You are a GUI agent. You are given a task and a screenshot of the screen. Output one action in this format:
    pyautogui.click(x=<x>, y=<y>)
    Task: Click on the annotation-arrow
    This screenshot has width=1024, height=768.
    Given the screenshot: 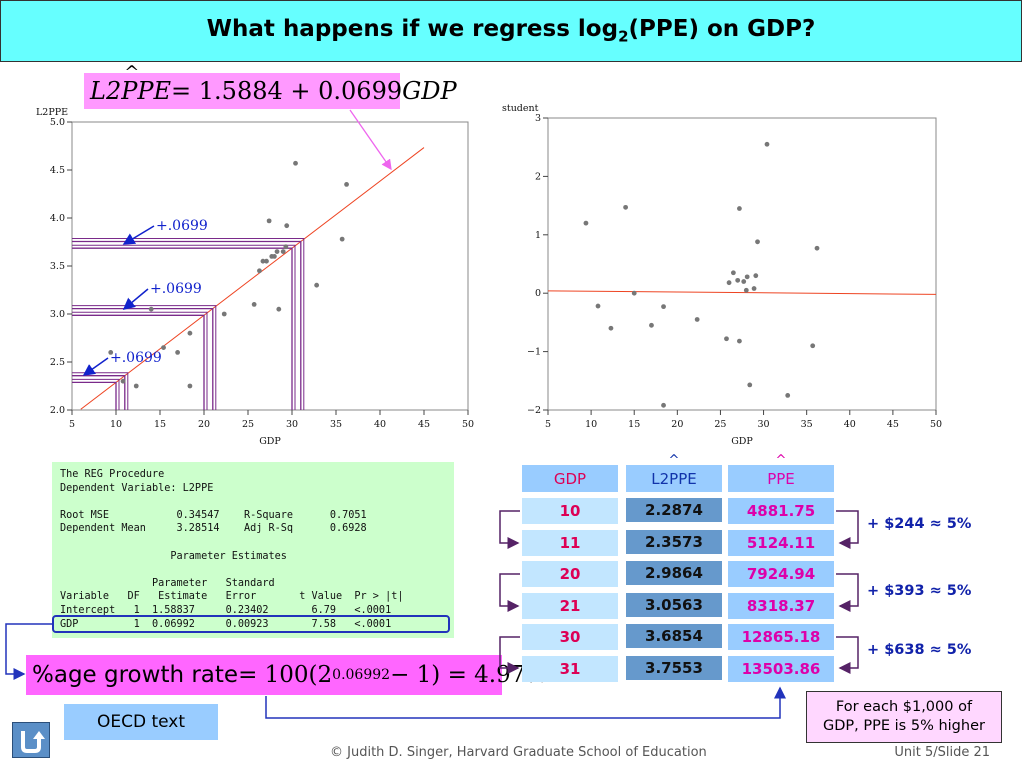 What is the action you would take?
    pyautogui.click(x=138, y=235)
    